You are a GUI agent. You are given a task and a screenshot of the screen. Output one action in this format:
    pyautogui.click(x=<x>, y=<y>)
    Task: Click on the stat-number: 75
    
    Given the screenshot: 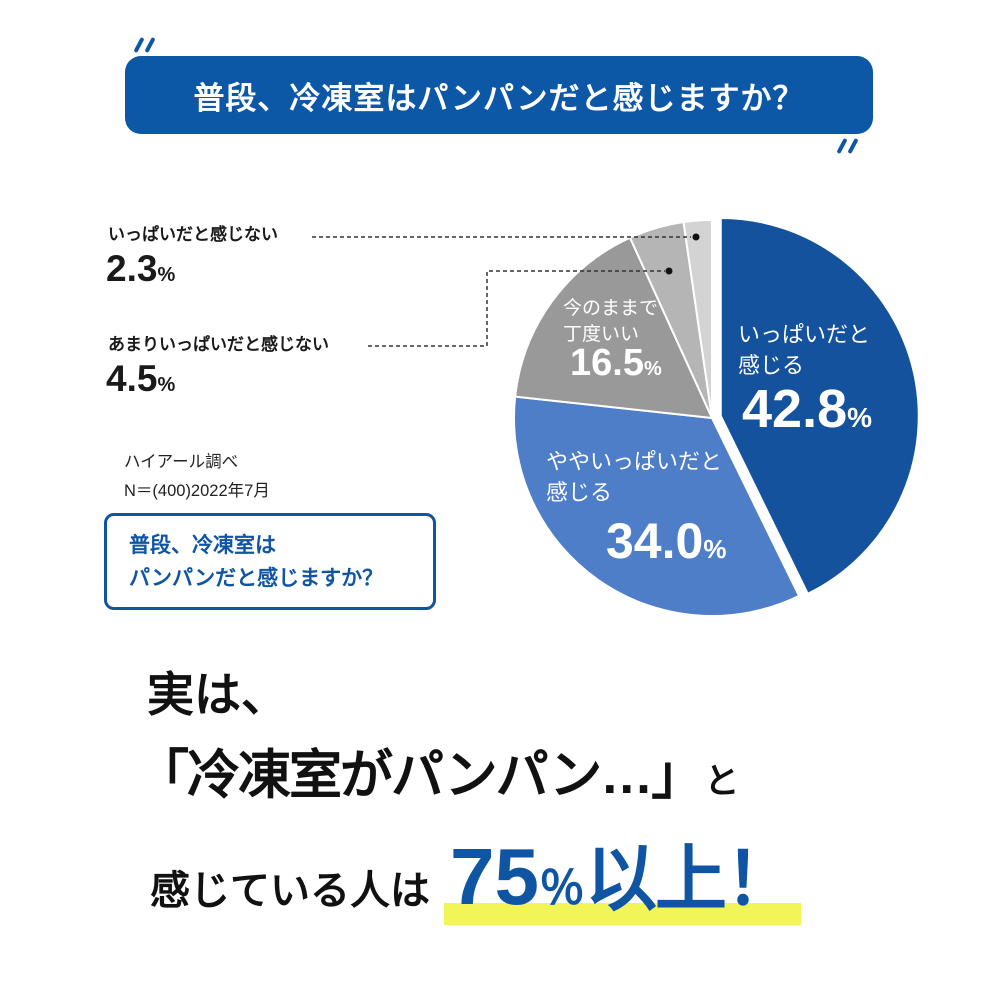 What is the action you would take?
    pyautogui.click(x=494, y=876)
    